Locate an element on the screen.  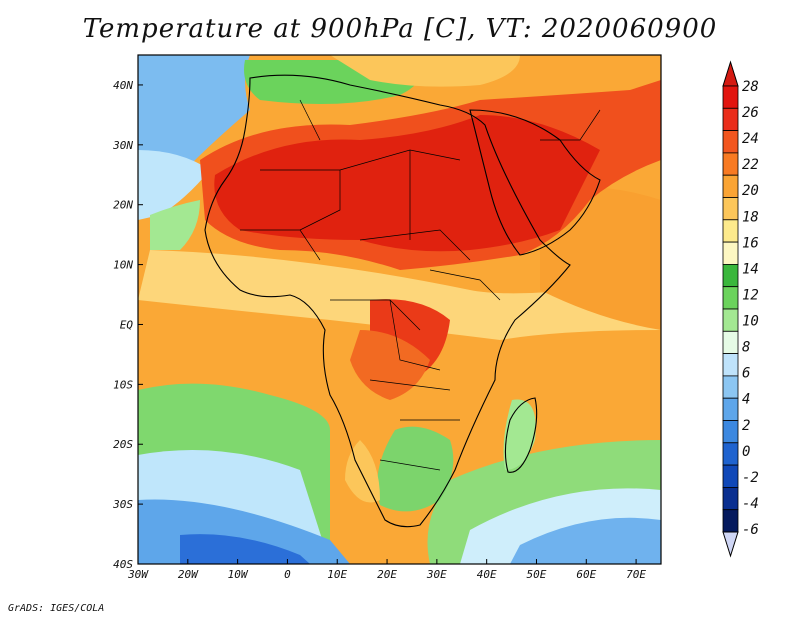
colorbar-bottom-cap is located at coordinates (730, 544).